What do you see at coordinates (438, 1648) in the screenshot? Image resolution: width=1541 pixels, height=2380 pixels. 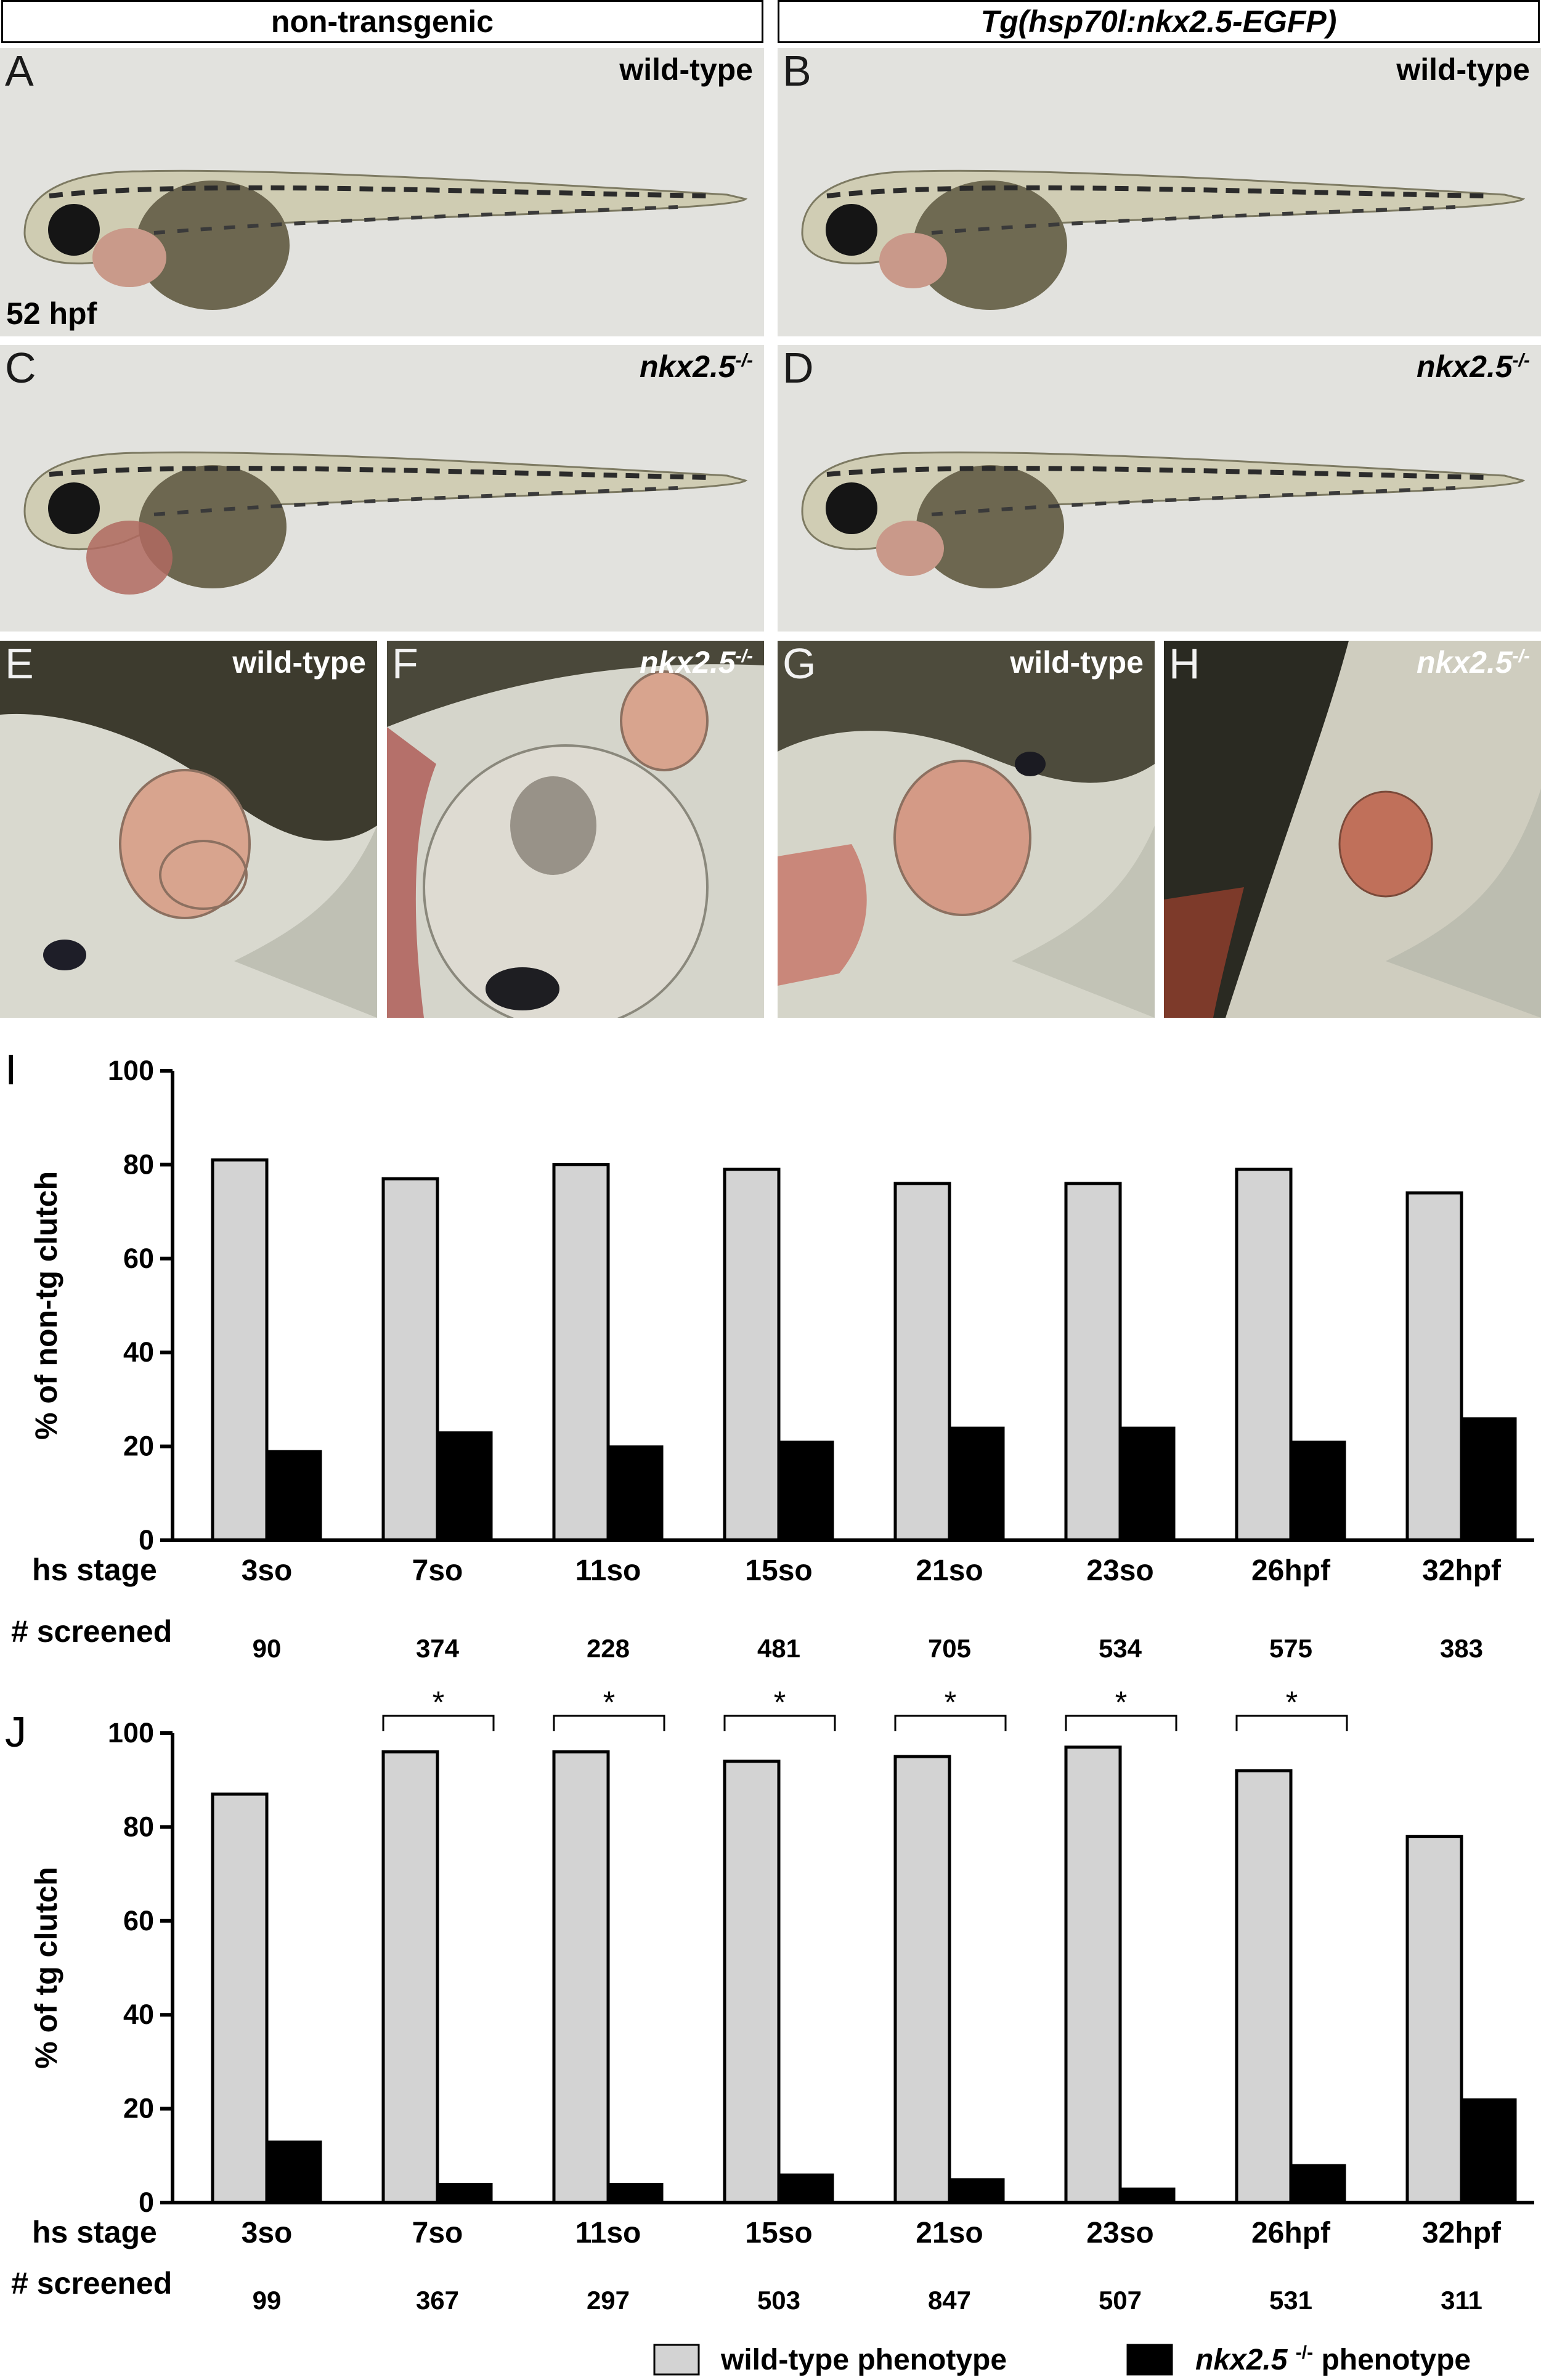 I see `screened-count: 374` at bounding box center [438, 1648].